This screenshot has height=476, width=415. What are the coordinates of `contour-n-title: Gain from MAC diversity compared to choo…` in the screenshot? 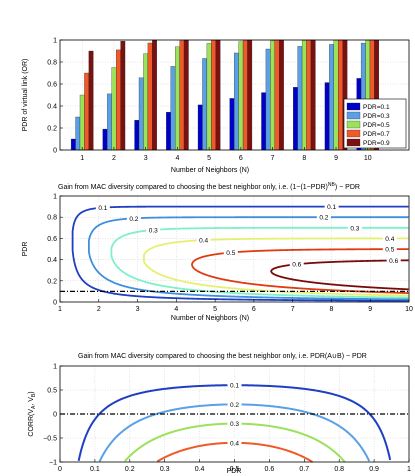 It's located at (209, 186).